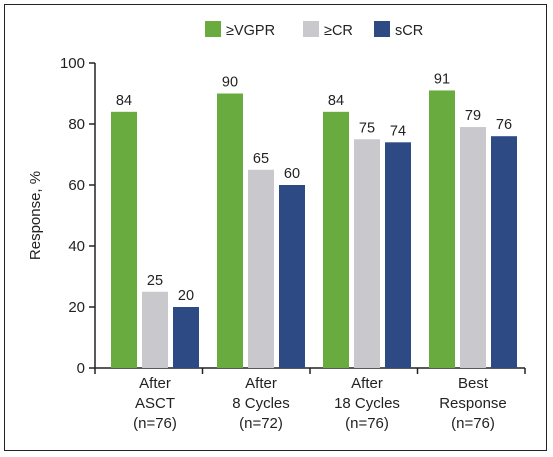 This screenshot has width=553, height=457. I want to click on y-tick-label: 80, so click(76, 124).